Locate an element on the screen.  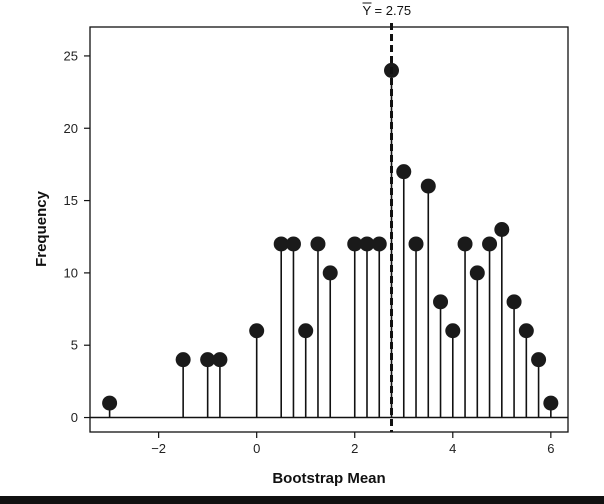
y-tick-label-0: 0 is located at coordinates (74, 417).